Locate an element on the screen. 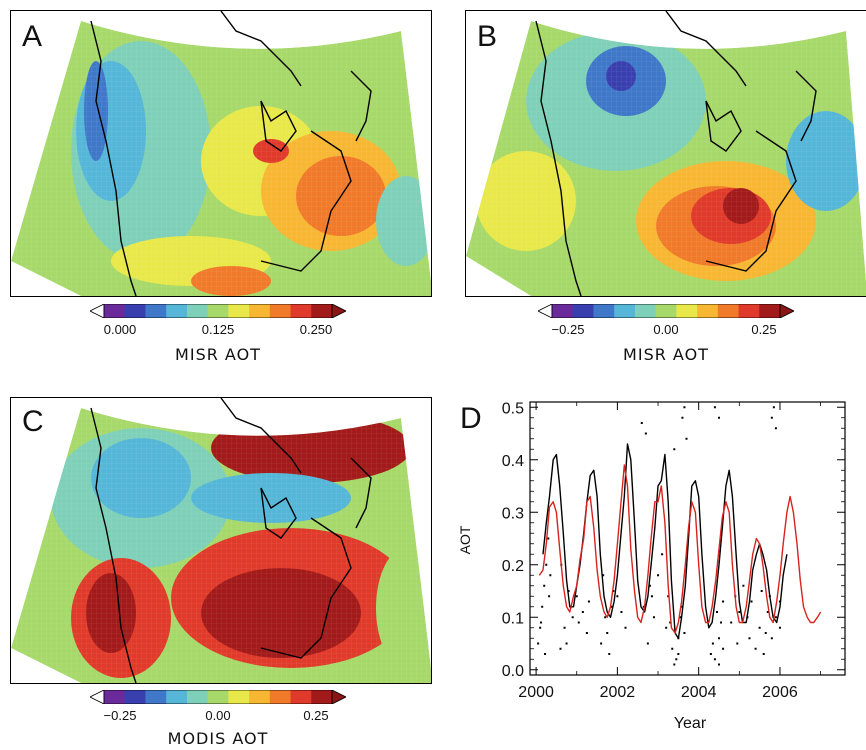 This screenshot has height=750, width=866. colorbar-c is located at coordinates (218, 697).